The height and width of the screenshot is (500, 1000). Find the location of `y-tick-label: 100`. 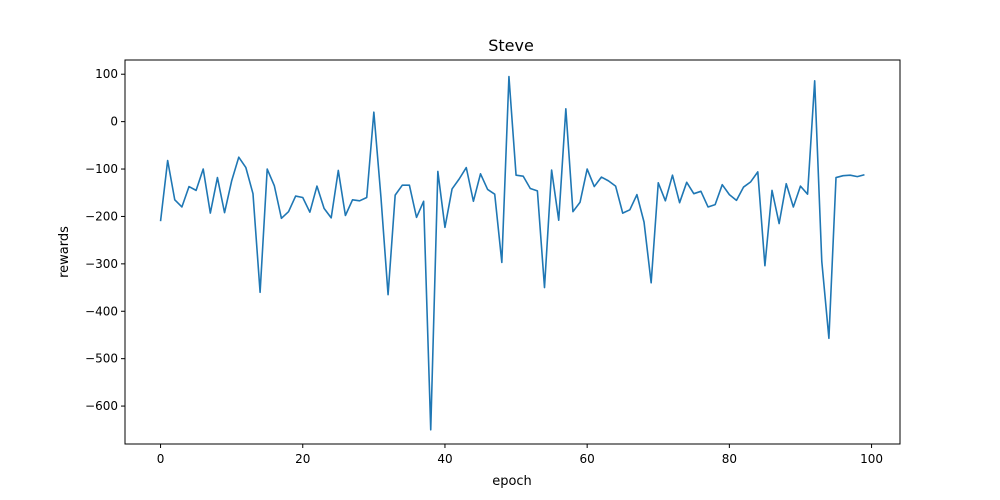

y-tick-label: 100 is located at coordinates (106, 74).